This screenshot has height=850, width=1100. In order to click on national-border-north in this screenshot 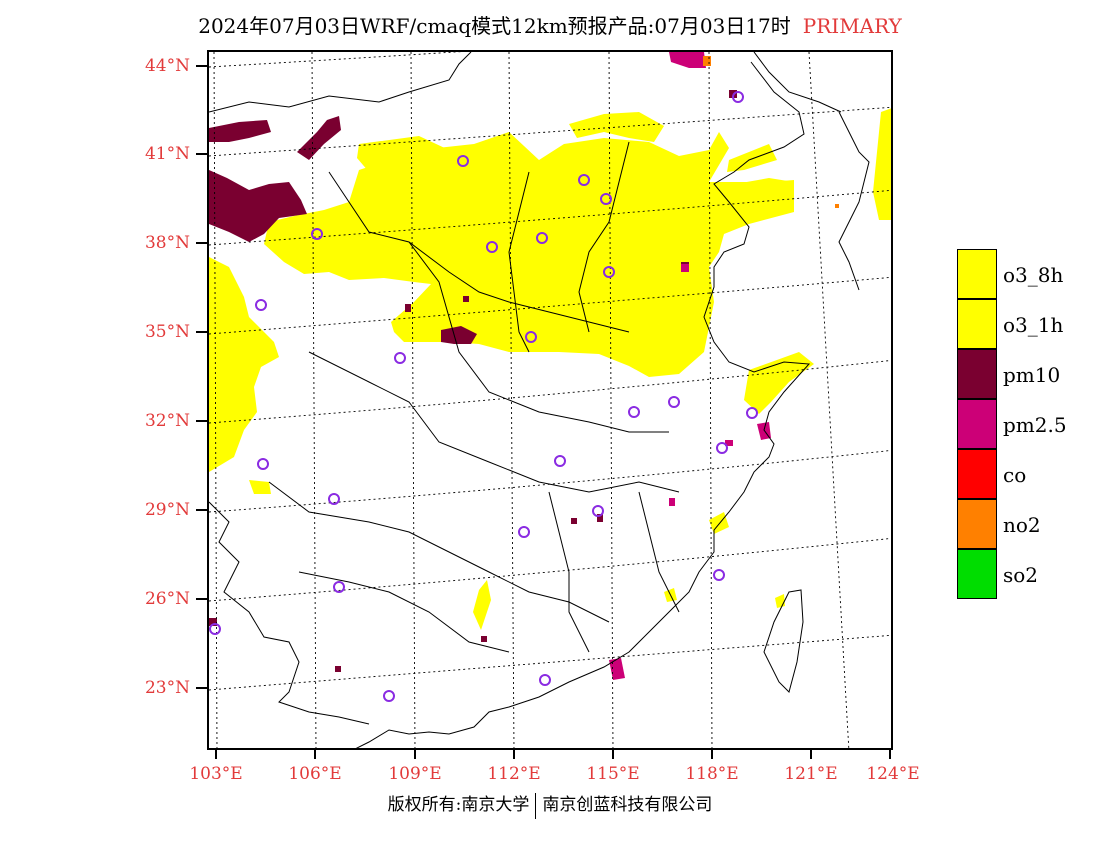, I will do `click(340, 82)`.